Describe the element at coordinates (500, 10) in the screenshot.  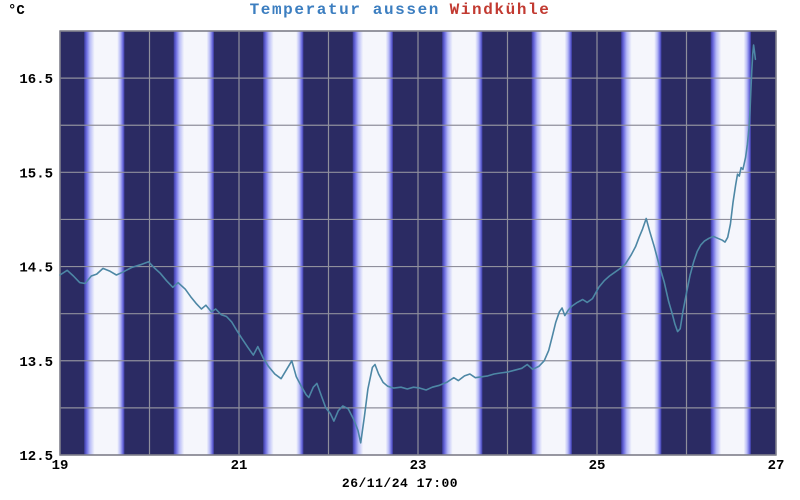
I see `legend-windchill-label: Windkühle` at that location.